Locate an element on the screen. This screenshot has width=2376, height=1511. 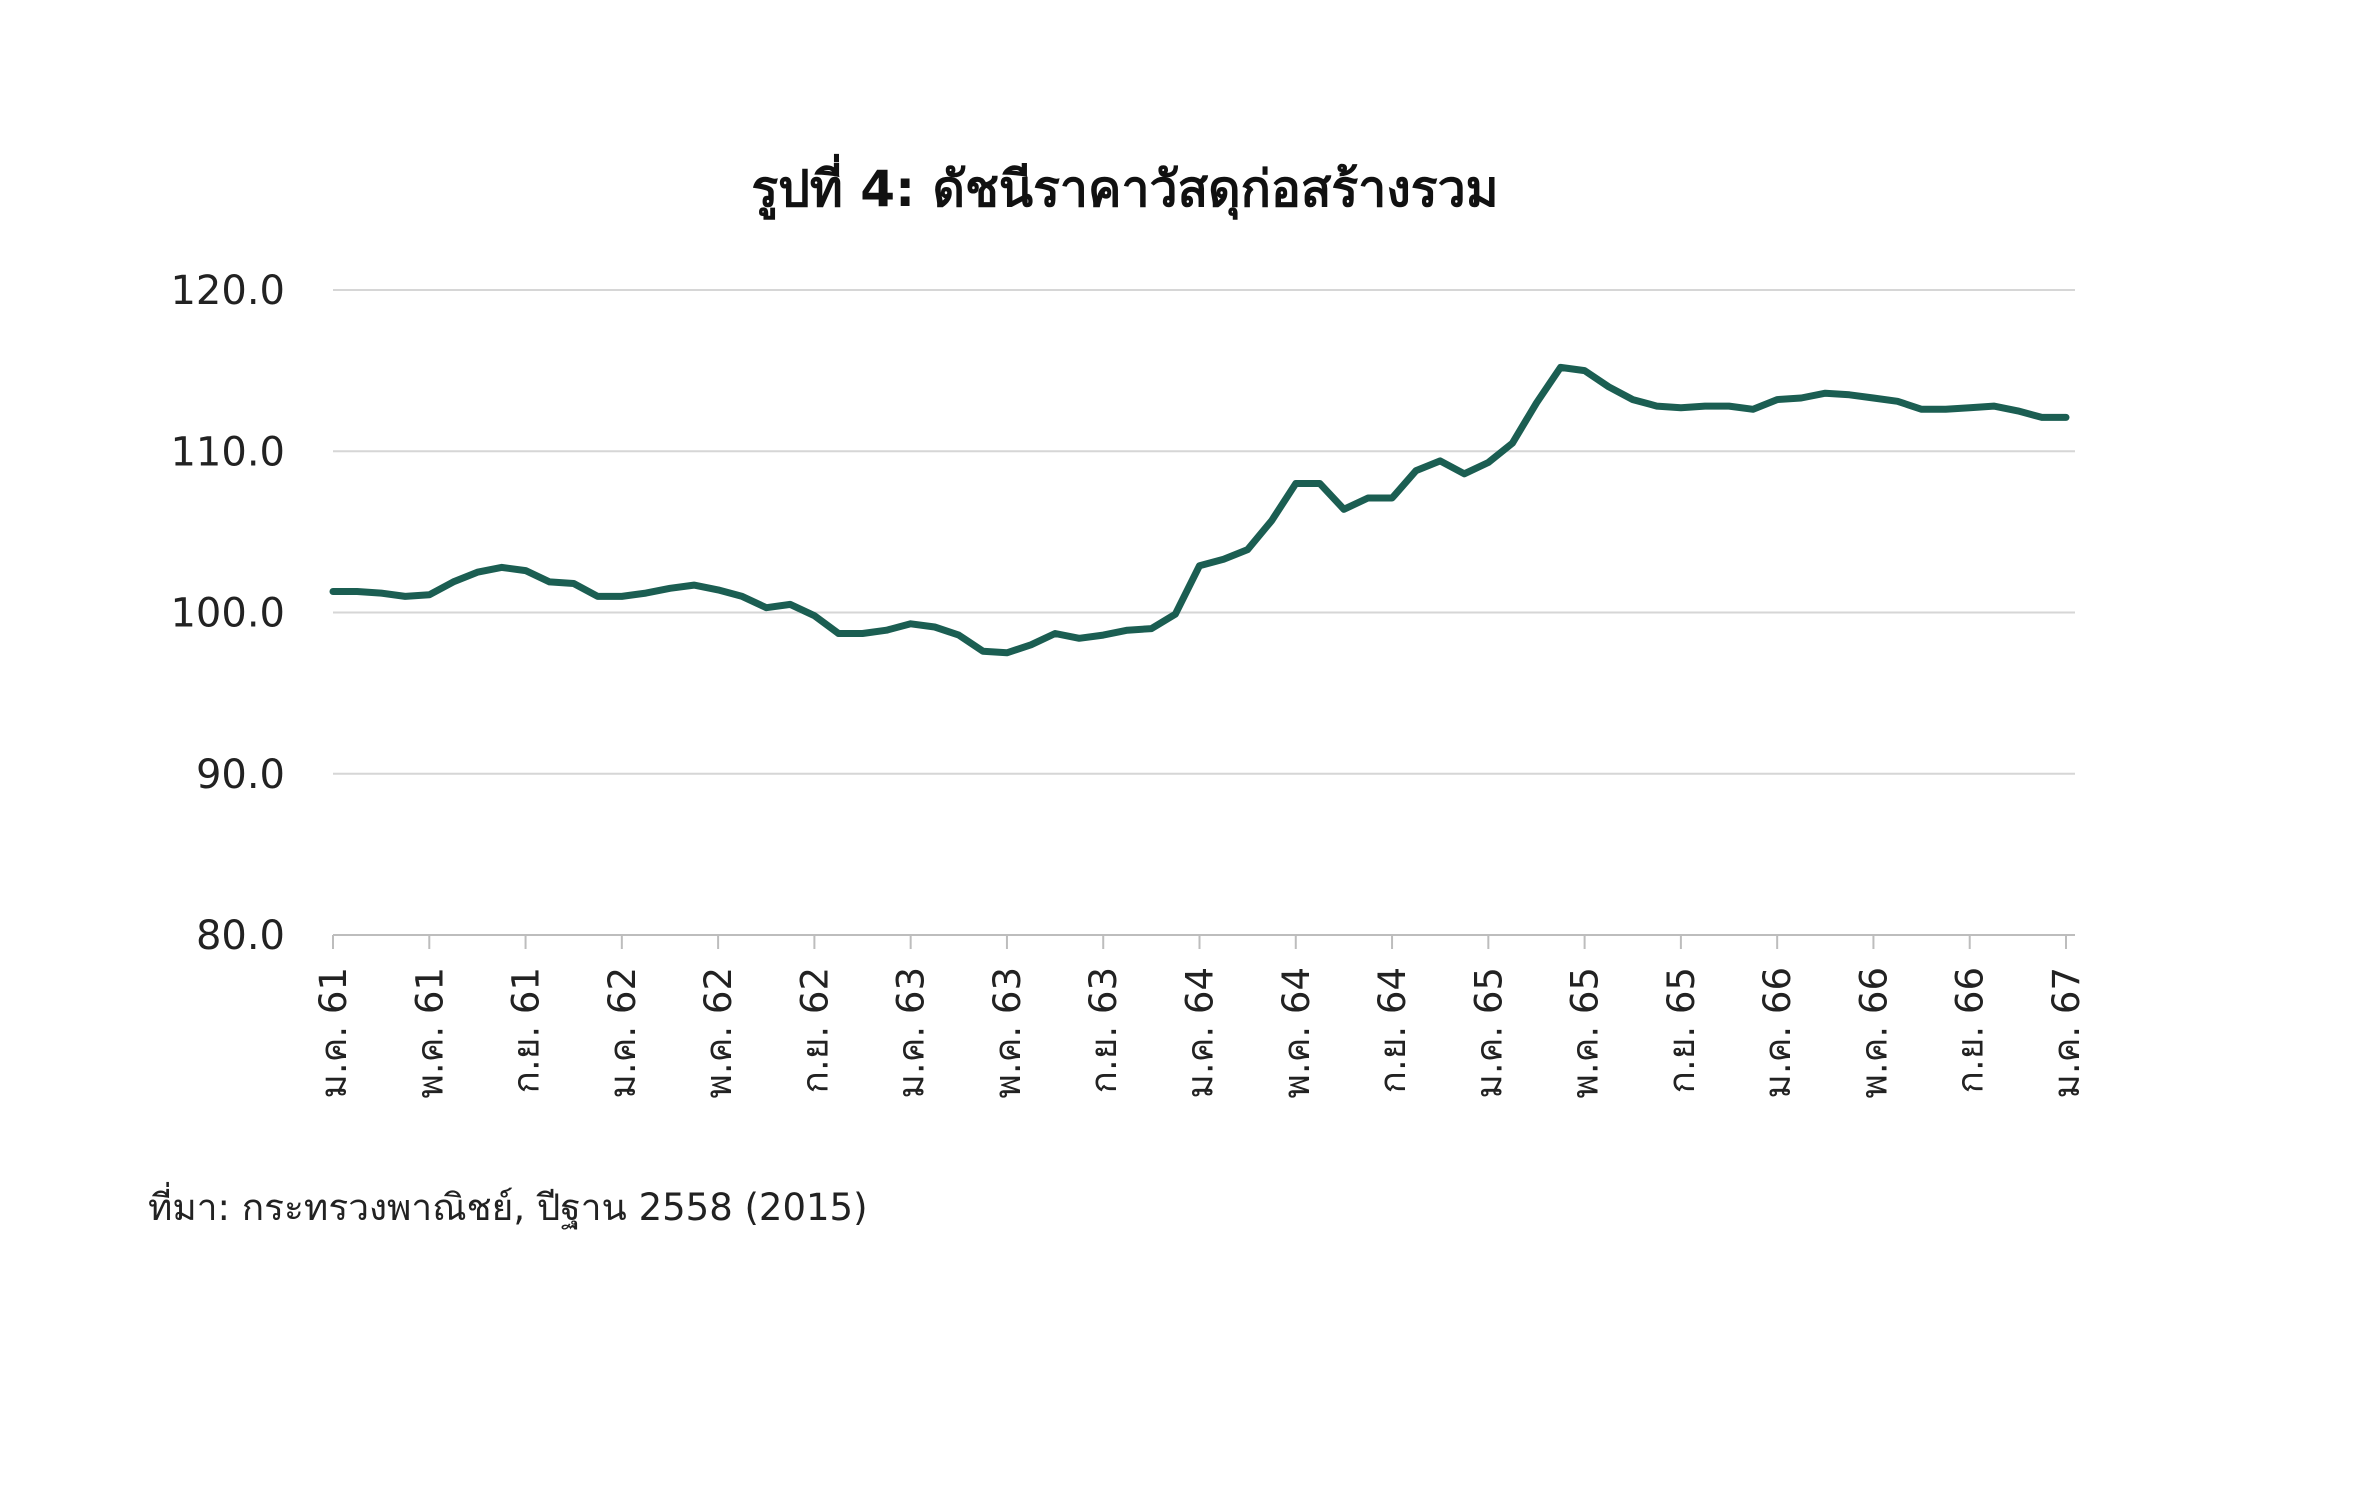
x-tick-label-7: พ.ค. 63 is located at coordinates (1007, 1033).